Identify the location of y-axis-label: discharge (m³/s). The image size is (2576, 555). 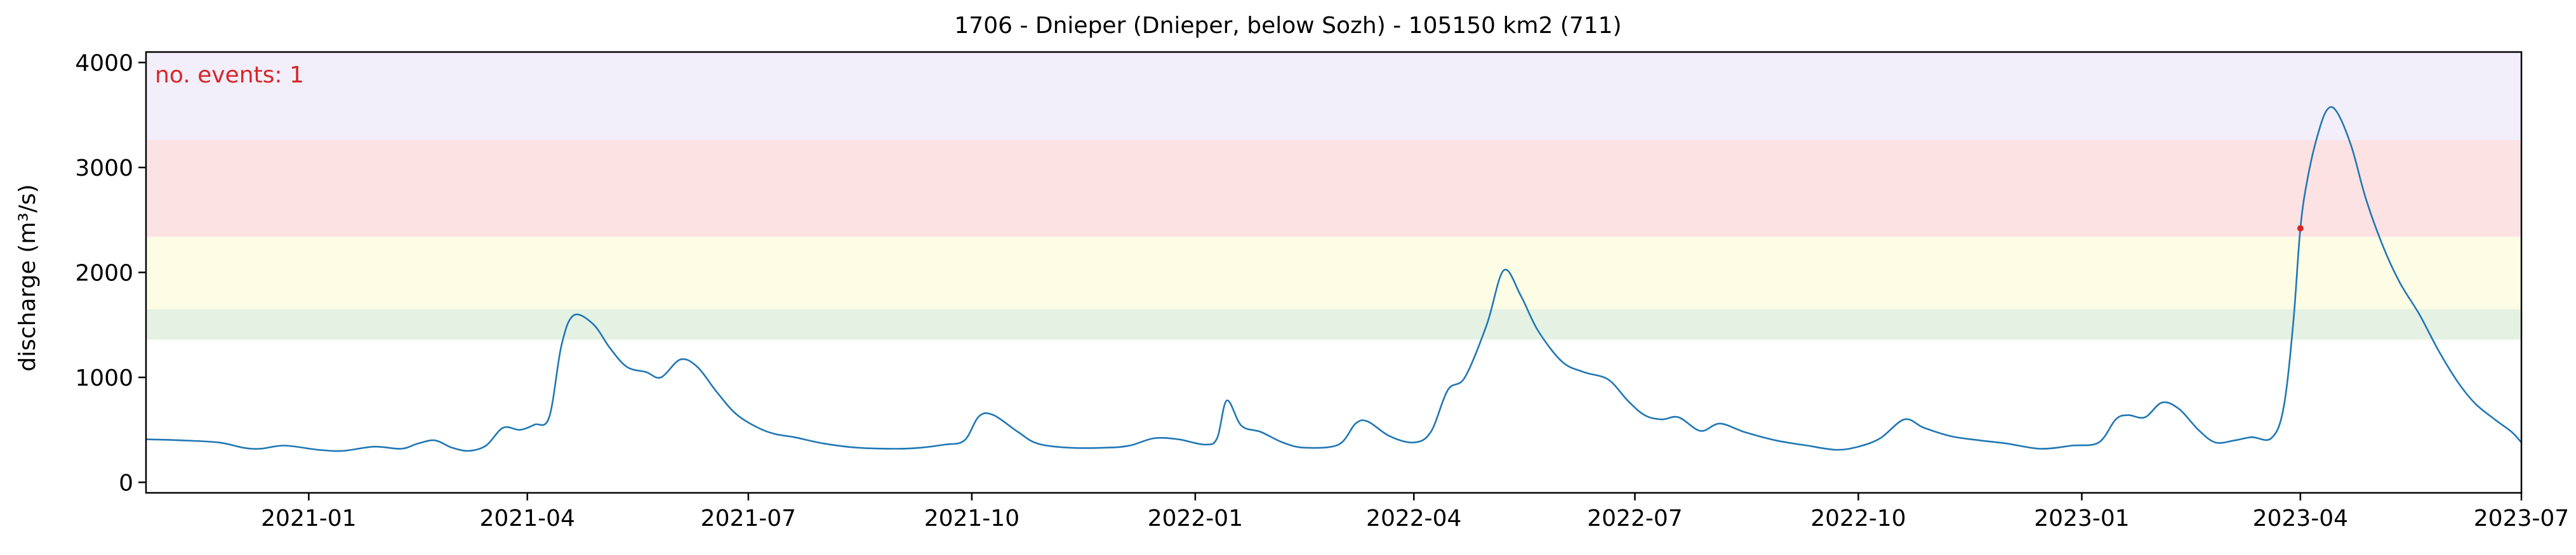
(28, 277).